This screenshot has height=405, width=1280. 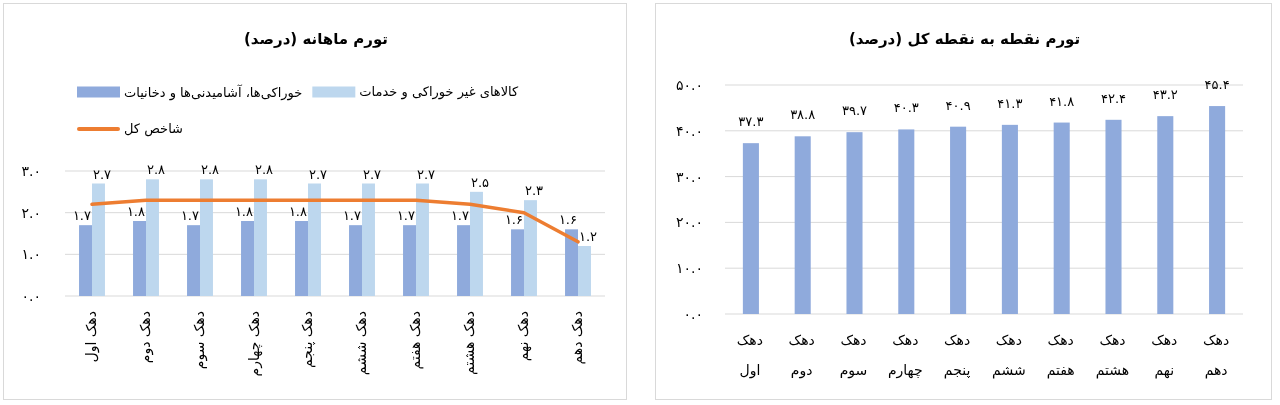 What do you see at coordinates (153, 129) in the screenshot?
I see `legend-label: شاخص کل` at bounding box center [153, 129].